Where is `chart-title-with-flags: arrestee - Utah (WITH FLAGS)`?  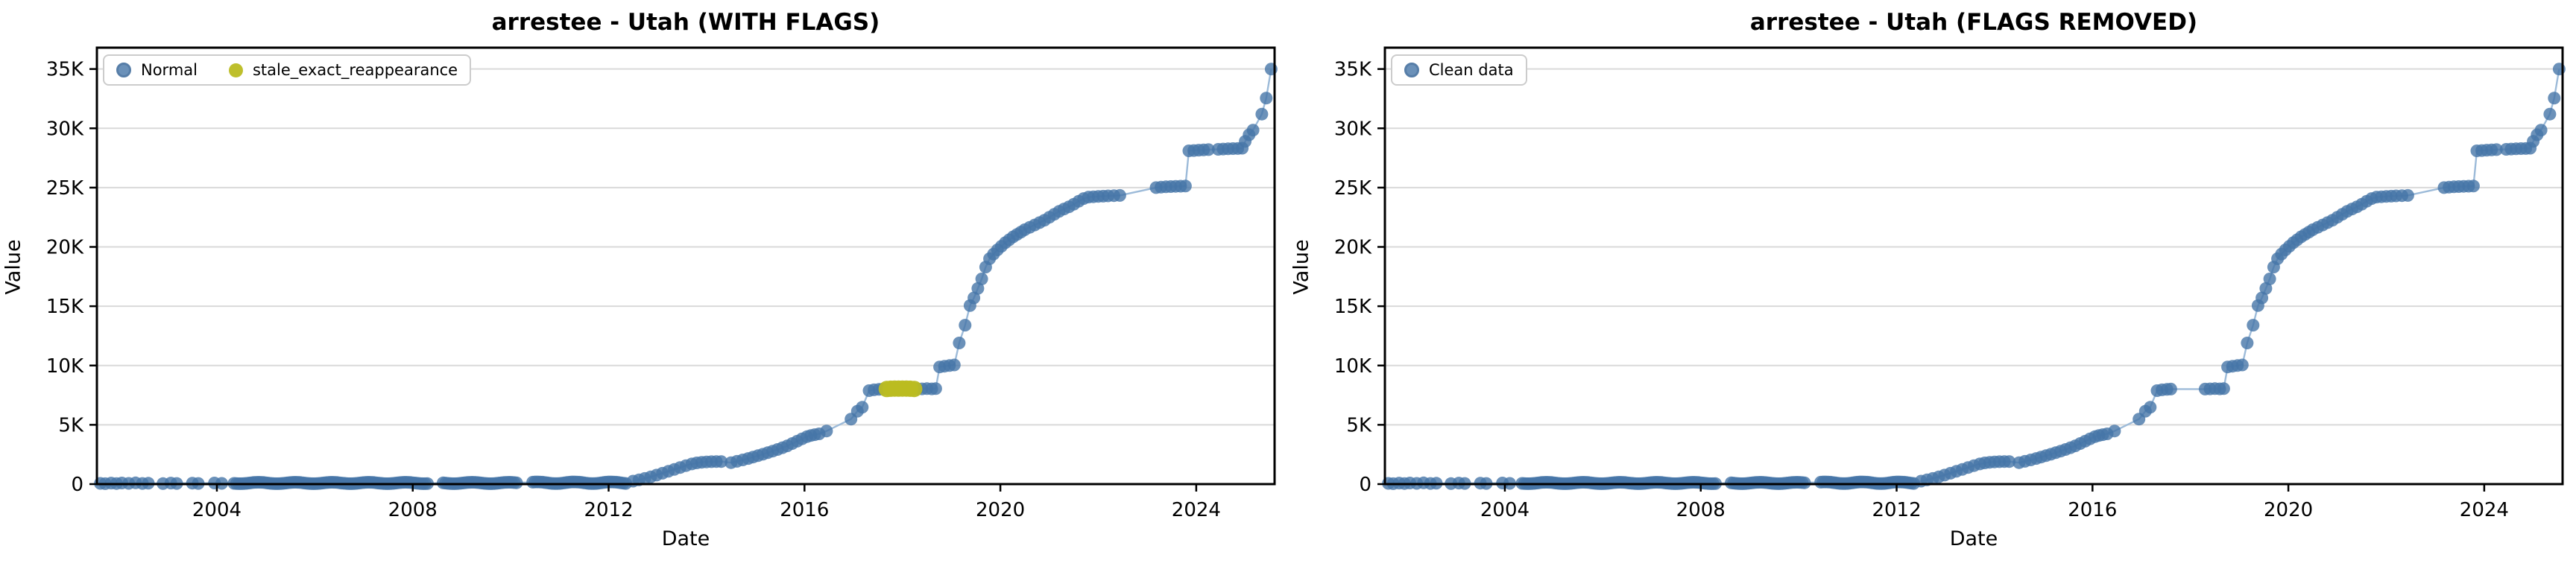
chart-title-with-flags: arrestee - Utah (WITH FLAGS) is located at coordinates (685, 22).